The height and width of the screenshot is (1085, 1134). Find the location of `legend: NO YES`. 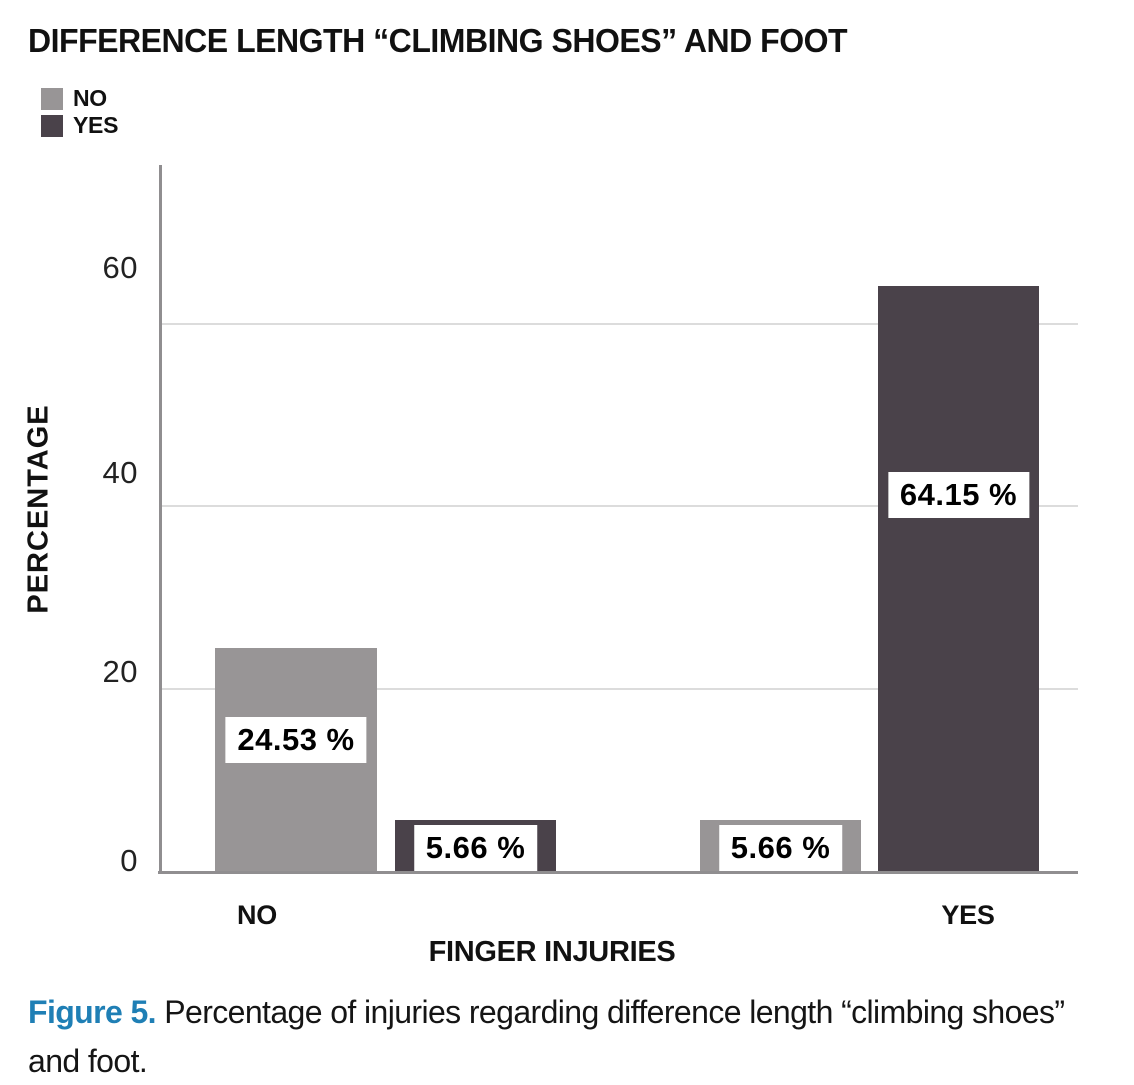

legend: NO YES is located at coordinates (79, 112).